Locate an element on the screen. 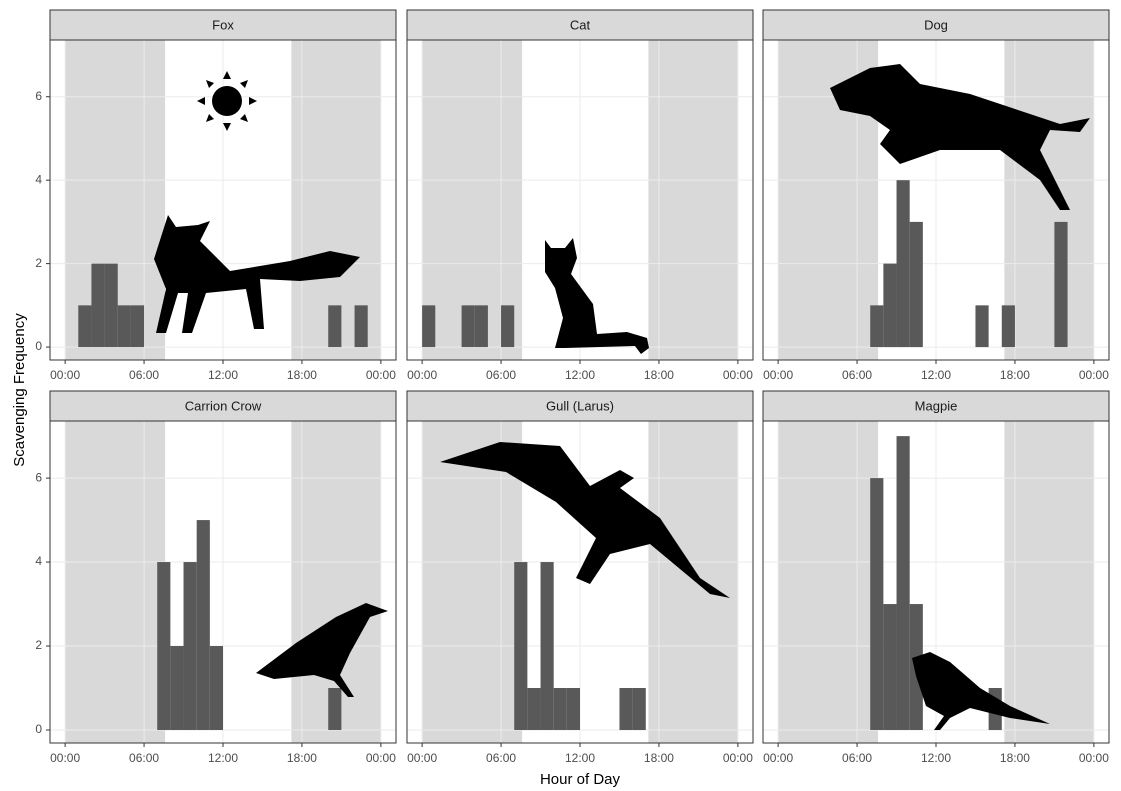 This screenshot has width=1121, height=791. y-axis-title: Scavenging Frequency is located at coordinates (19, 390).